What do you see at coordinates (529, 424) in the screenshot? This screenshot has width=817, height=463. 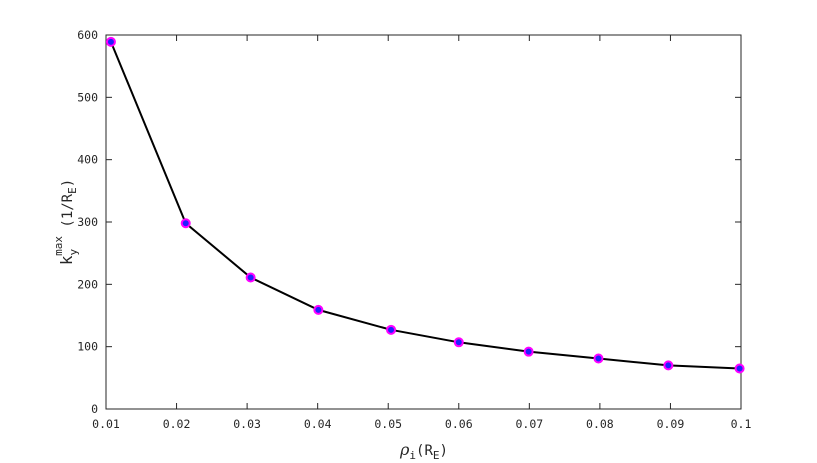 I see `x-tick-label: 0.07` at bounding box center [529, 424].